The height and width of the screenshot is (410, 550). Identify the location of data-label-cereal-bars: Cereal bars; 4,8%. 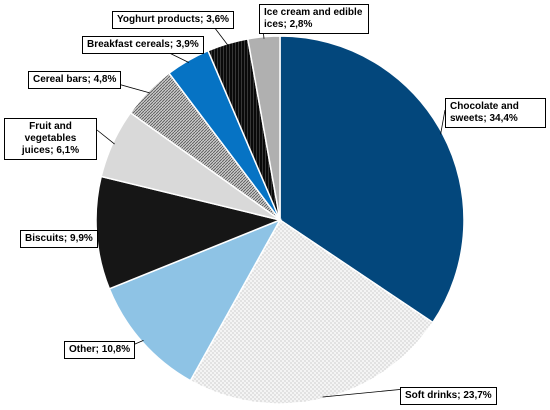
(75, 80).